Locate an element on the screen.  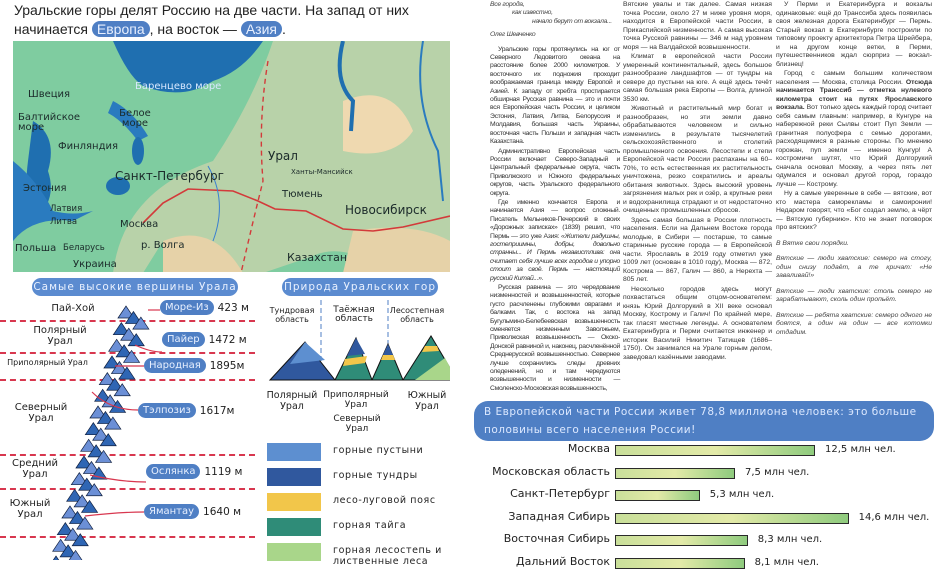
bar-value-label: 5,3 млн чел. is located at coordinates (742, 494).